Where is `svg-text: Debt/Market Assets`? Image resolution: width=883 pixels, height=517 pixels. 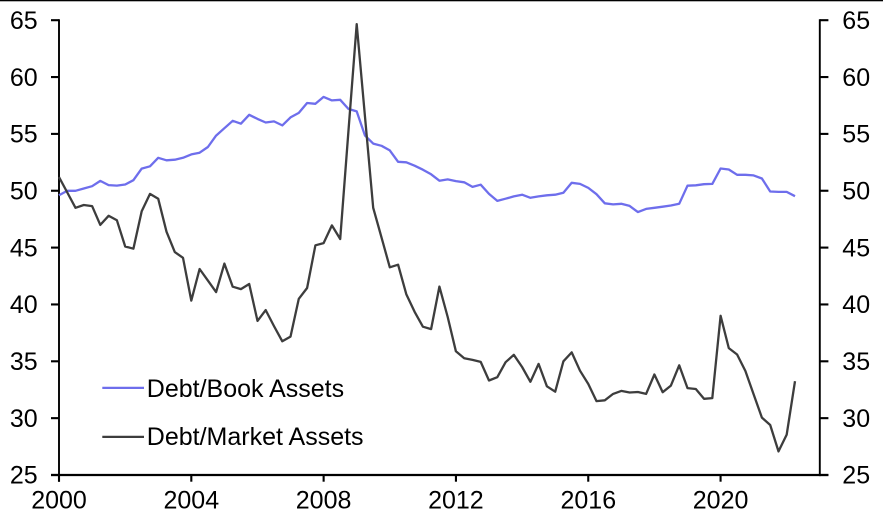
svg-text: Debt/Market Assets is located at coordinates (255, 437).